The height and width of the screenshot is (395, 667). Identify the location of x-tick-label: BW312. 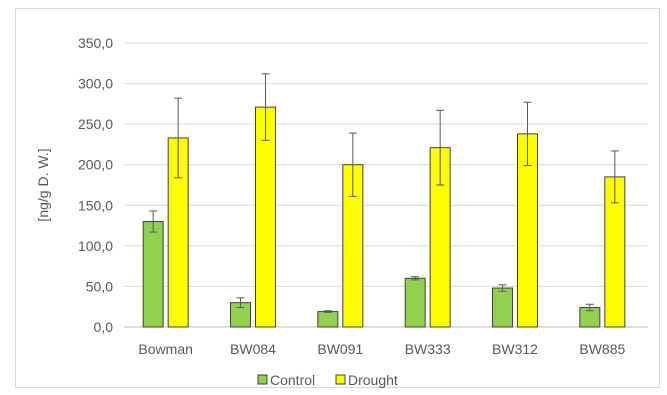
(515, 349).